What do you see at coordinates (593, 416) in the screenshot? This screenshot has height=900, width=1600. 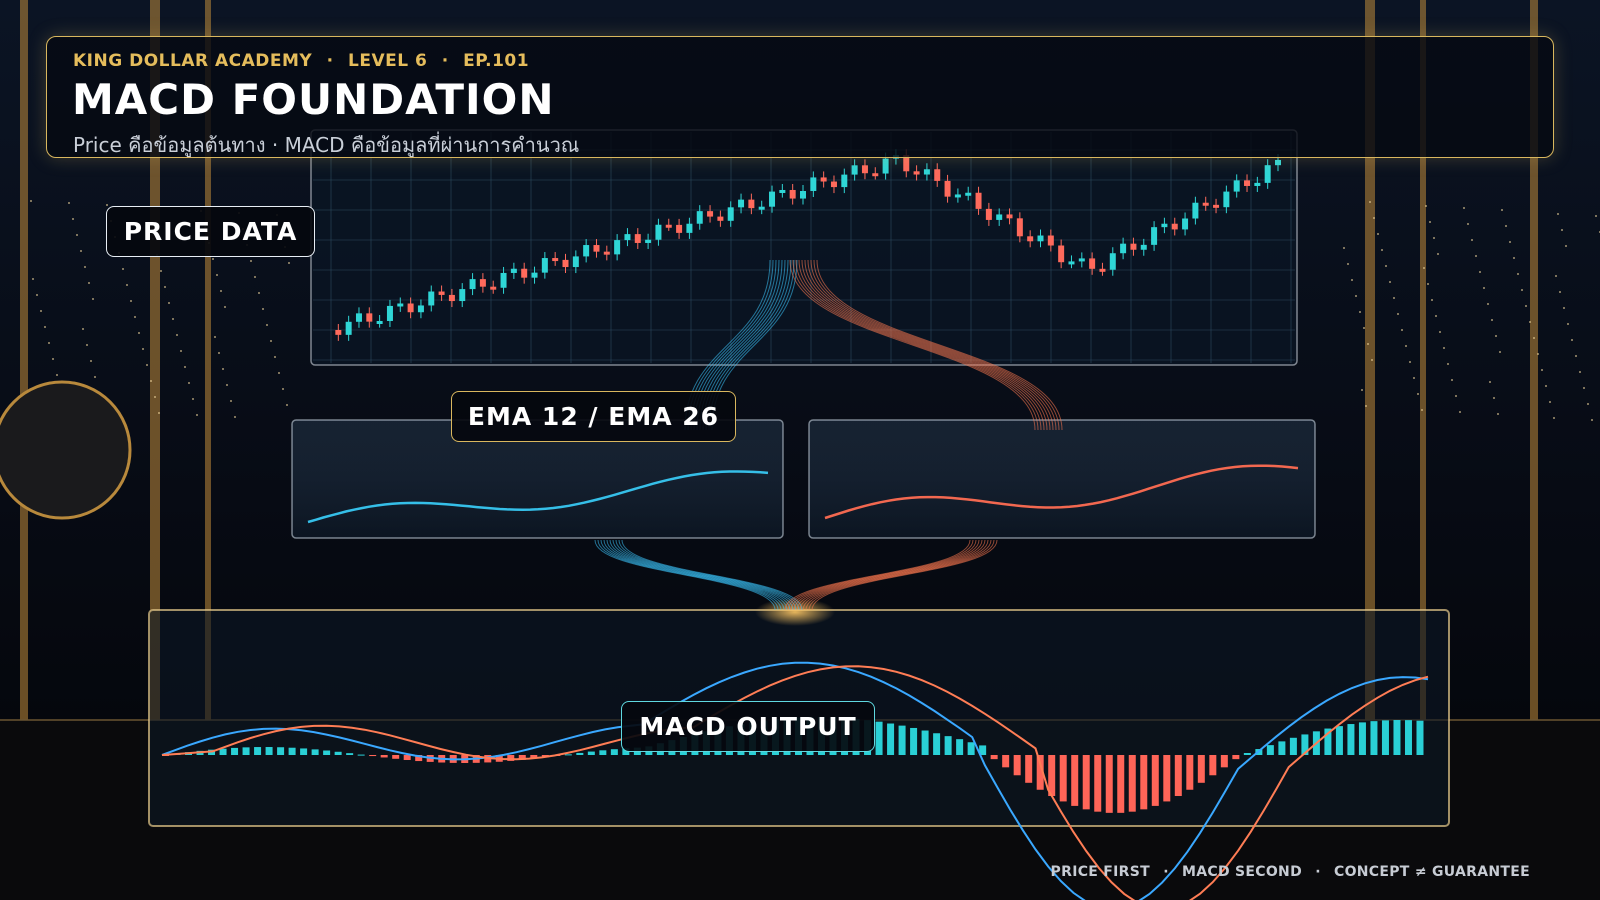 I see `panel-label: EMA 12 / EMA 26` at bounding box center [593, 416].